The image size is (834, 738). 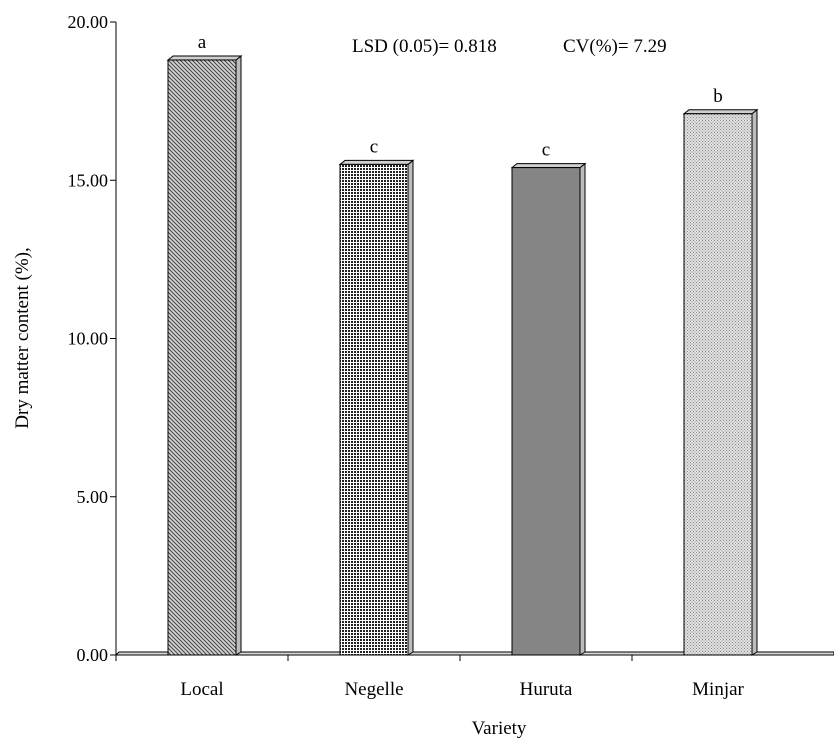 What do you see at coordinates (88, 180) in the screenshot?
I see `y-tick-label: 15.00` at bounding box center [88, 180].